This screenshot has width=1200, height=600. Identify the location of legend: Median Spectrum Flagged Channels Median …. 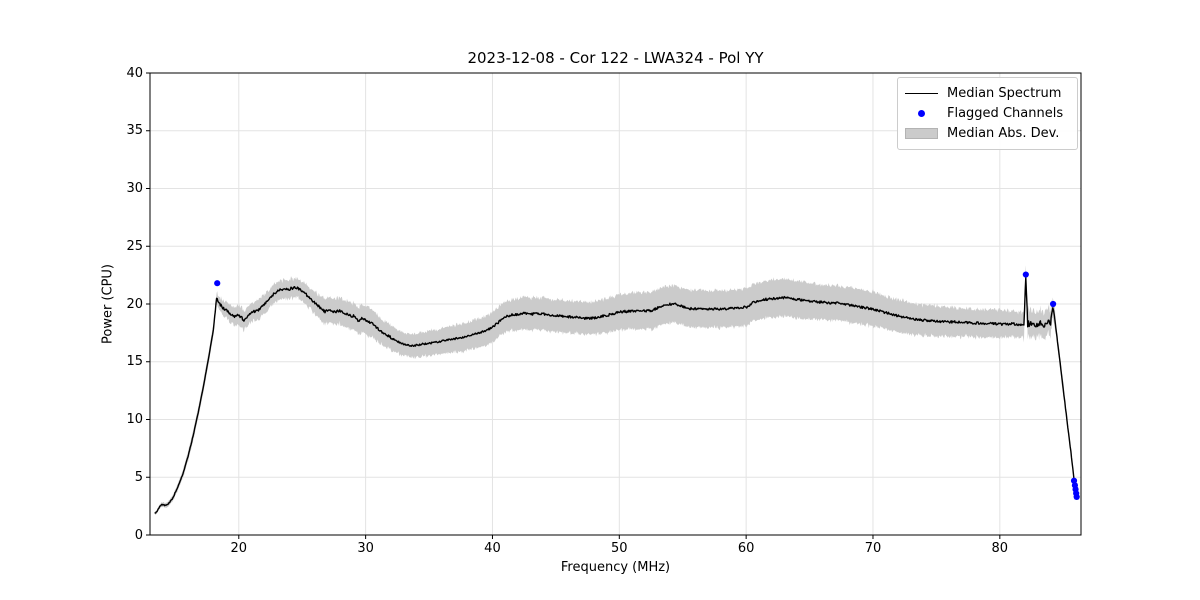
(987, 113).